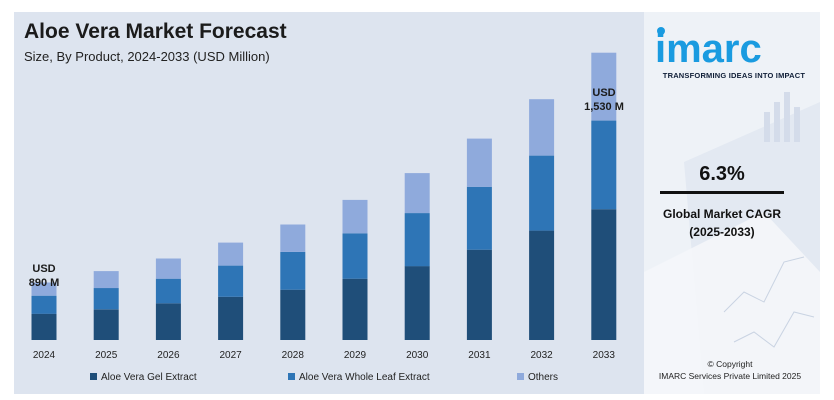 This screenshot has width=834, height=400. I want to click on start-label-value: 890 M, so click(44, 283).